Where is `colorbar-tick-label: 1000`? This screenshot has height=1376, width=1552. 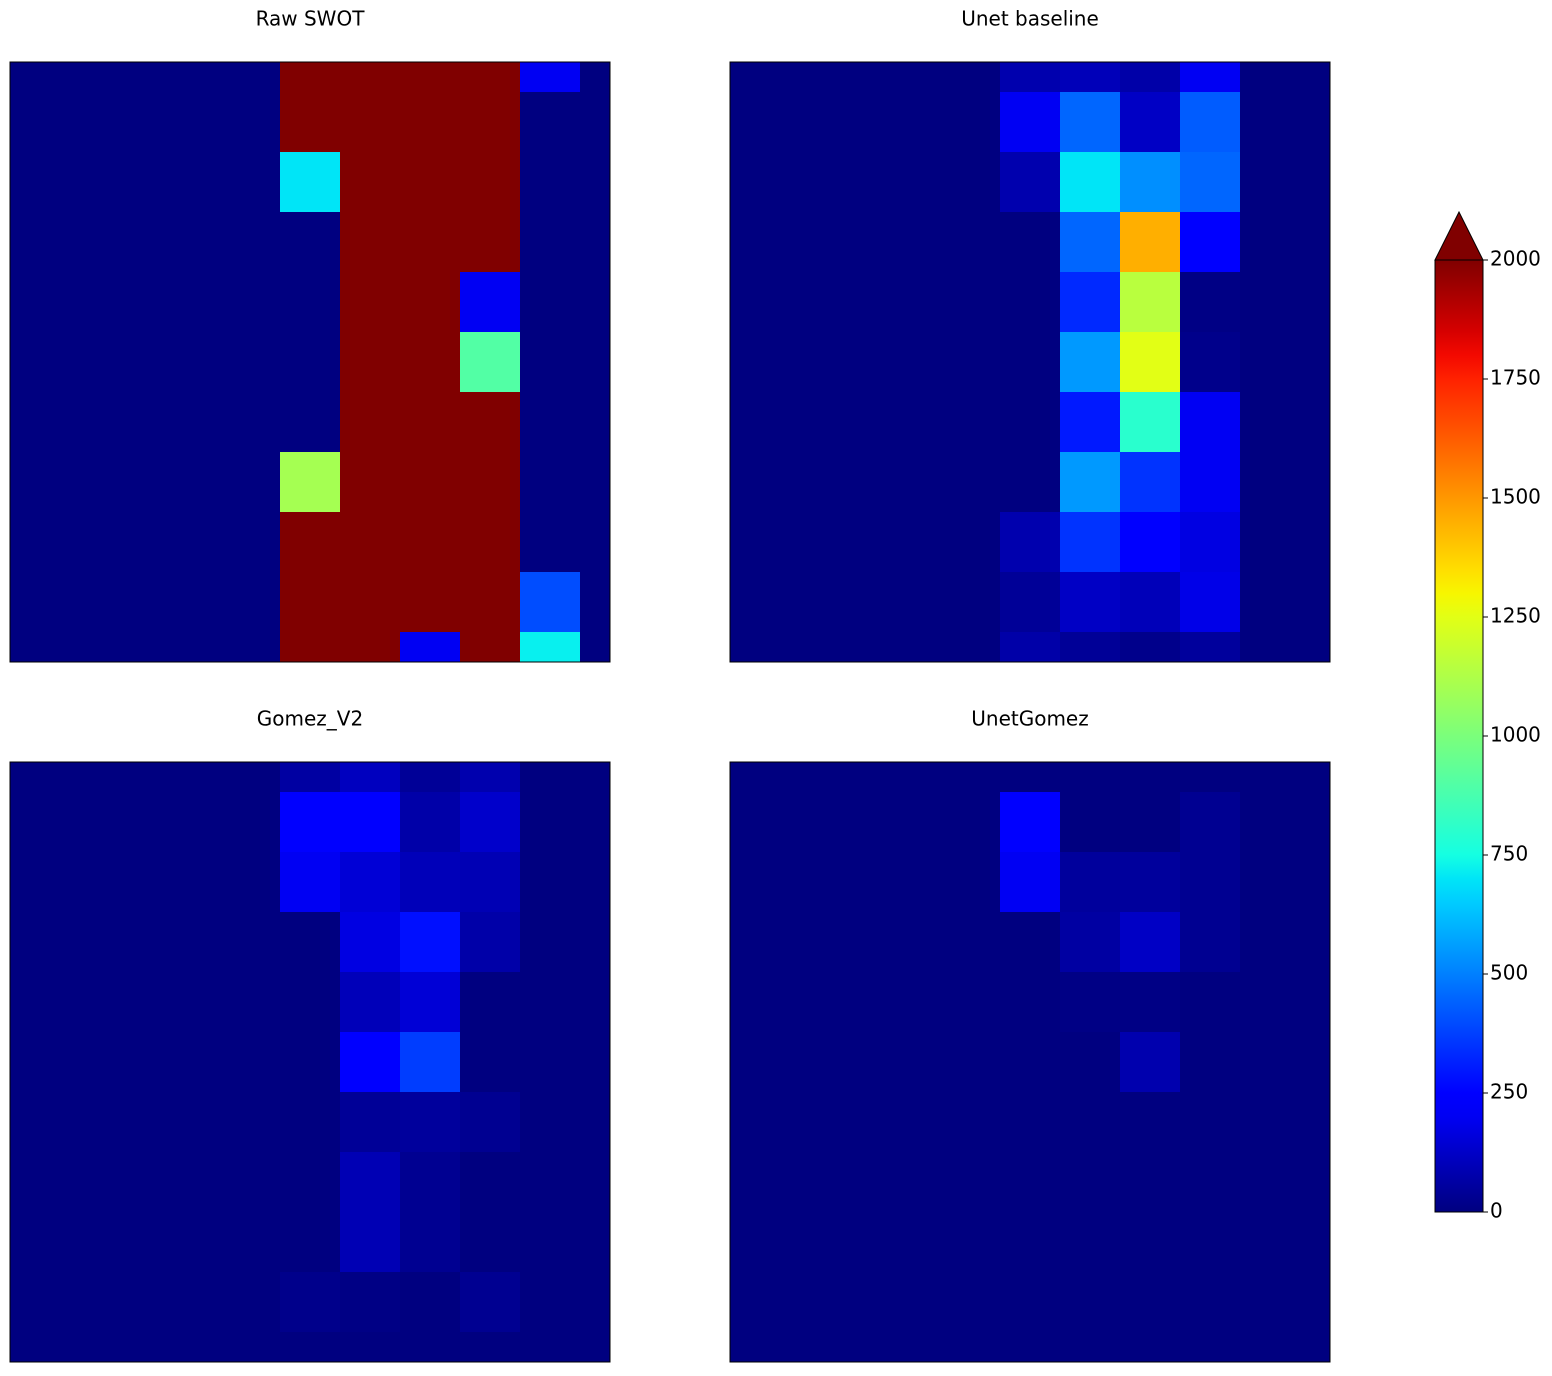
colorbar-tick-label: 1000 is located at coordinates (1515, 735).